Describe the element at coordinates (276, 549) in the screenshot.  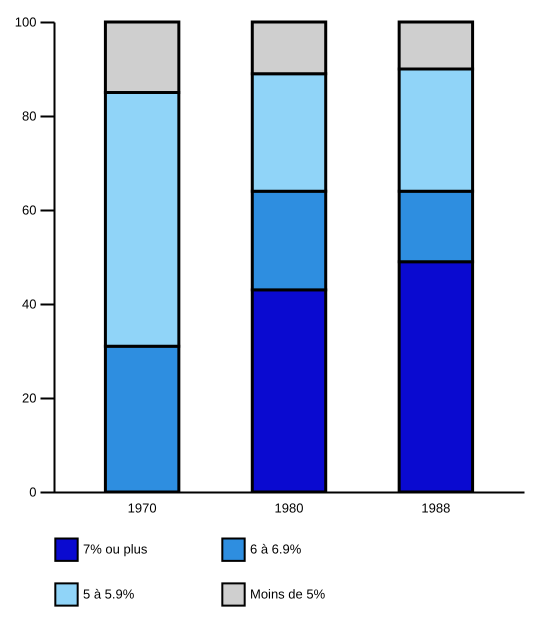
I see `legend-label: 6 à 6.9%` at that location.